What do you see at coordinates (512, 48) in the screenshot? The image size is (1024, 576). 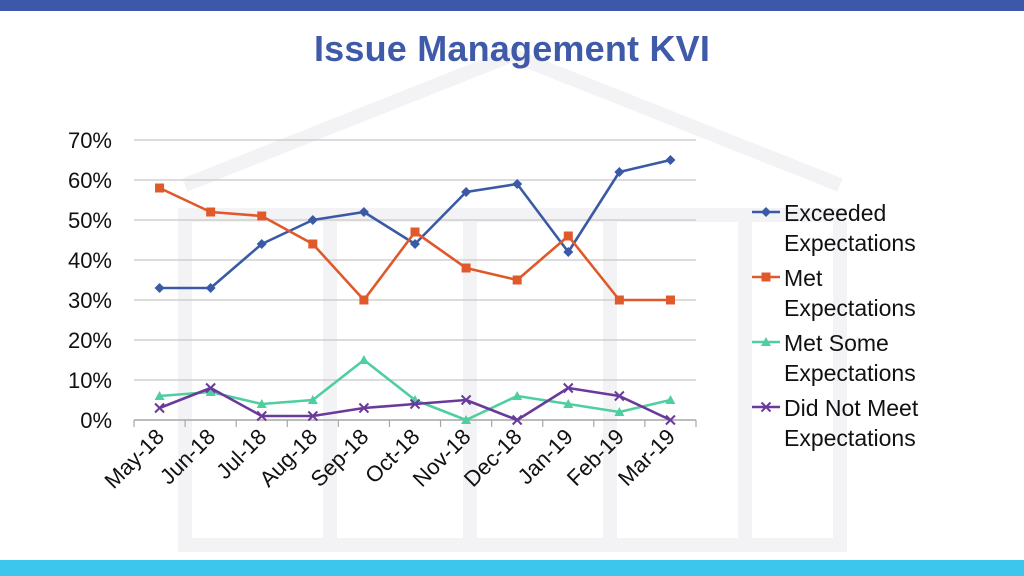 I see `page-title: Issue Management KVI` at bounding box center [512, 48].